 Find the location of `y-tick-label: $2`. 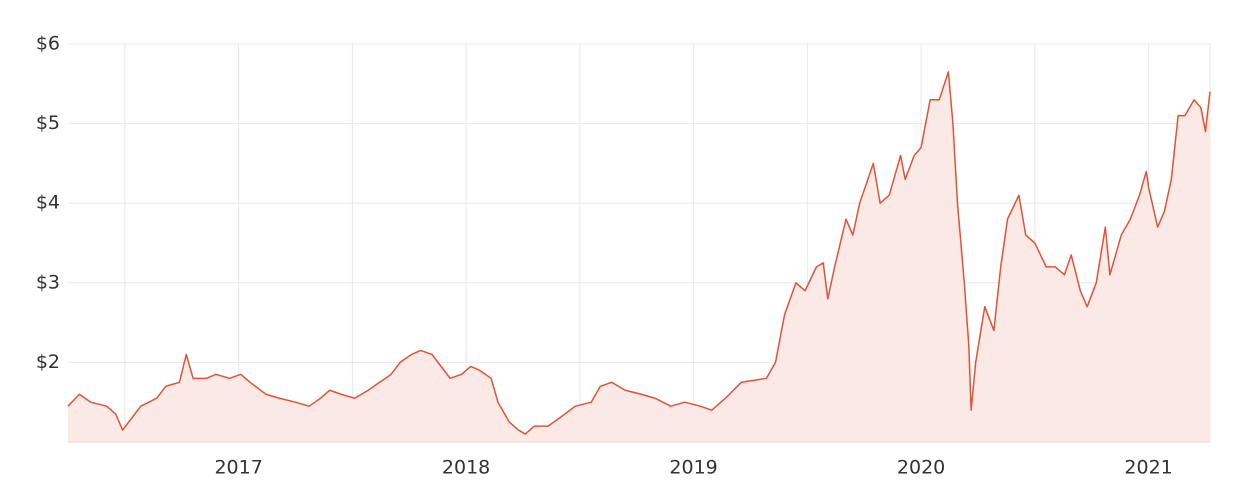

y-tick-label: $2 is located at coordinates (48, 362).